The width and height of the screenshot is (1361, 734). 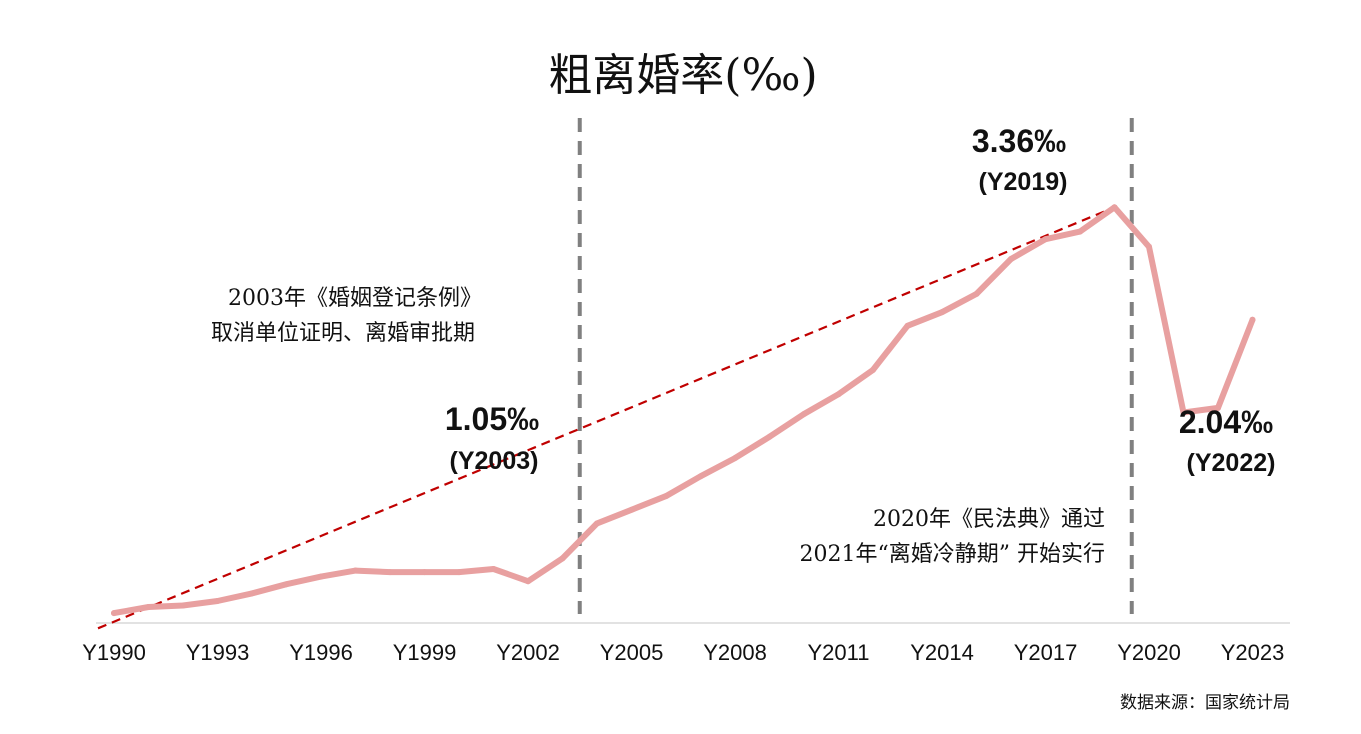 What do you see at coordinates (528, 652) in the screenshot?
I see `x-tick-label: Y2002` at bounding box center [528, 652].